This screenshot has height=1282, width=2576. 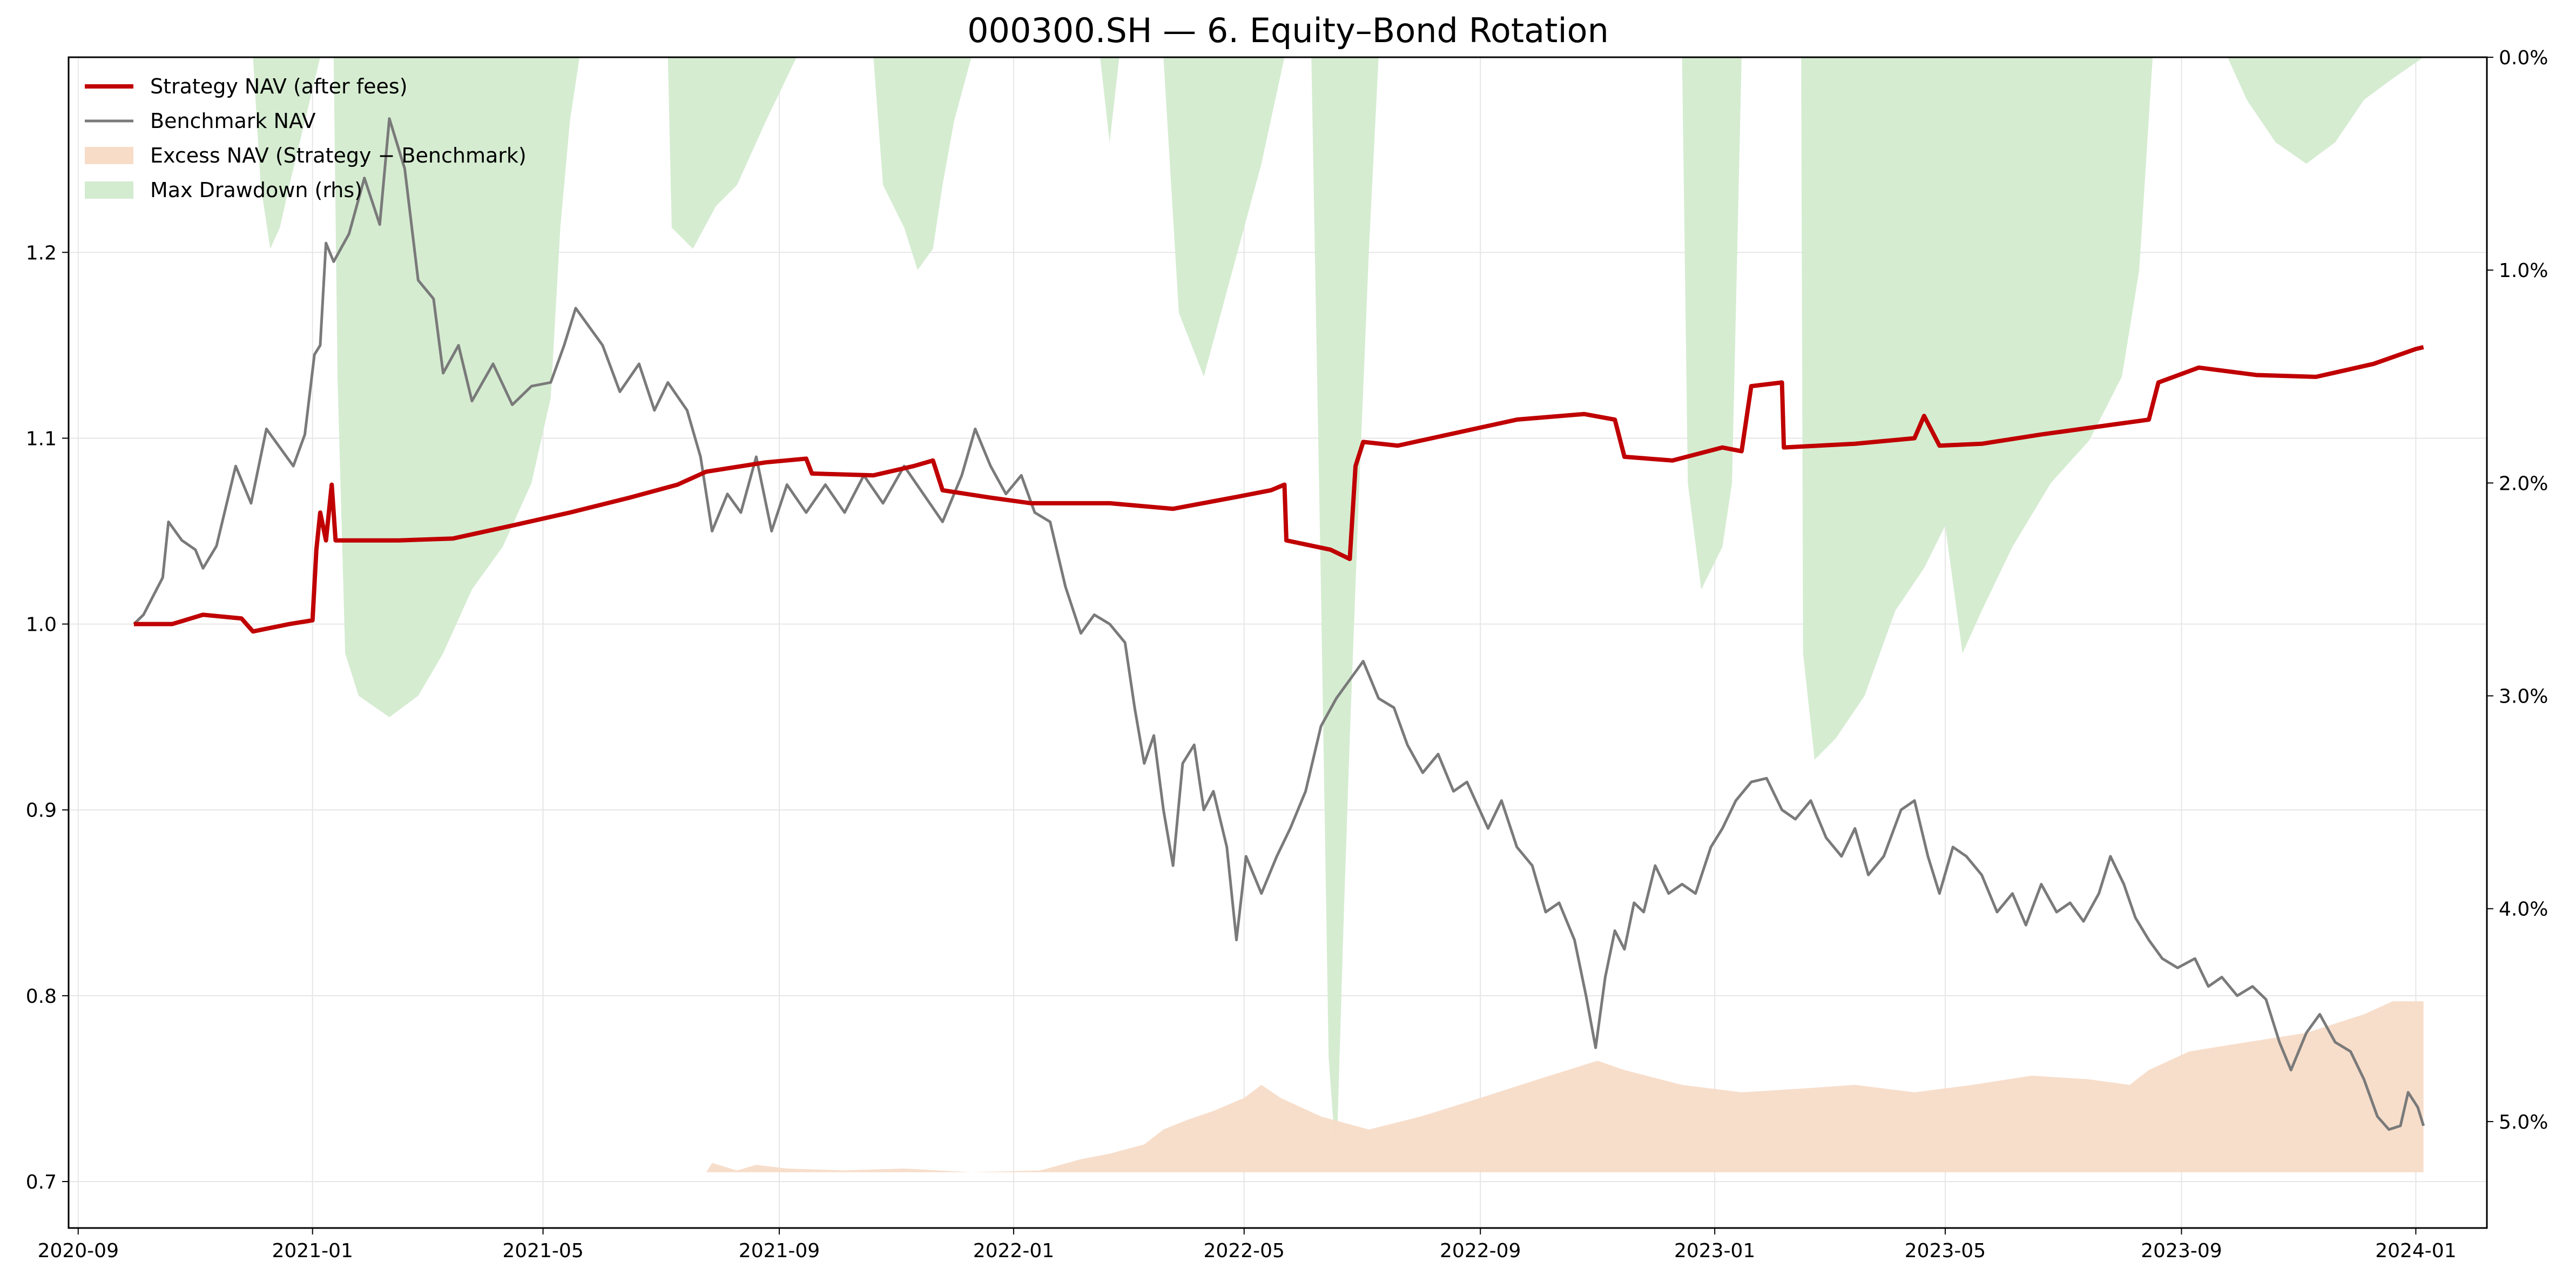 I want to click on x-tick-label: 2023-05, so click(x=1945, y=1251).